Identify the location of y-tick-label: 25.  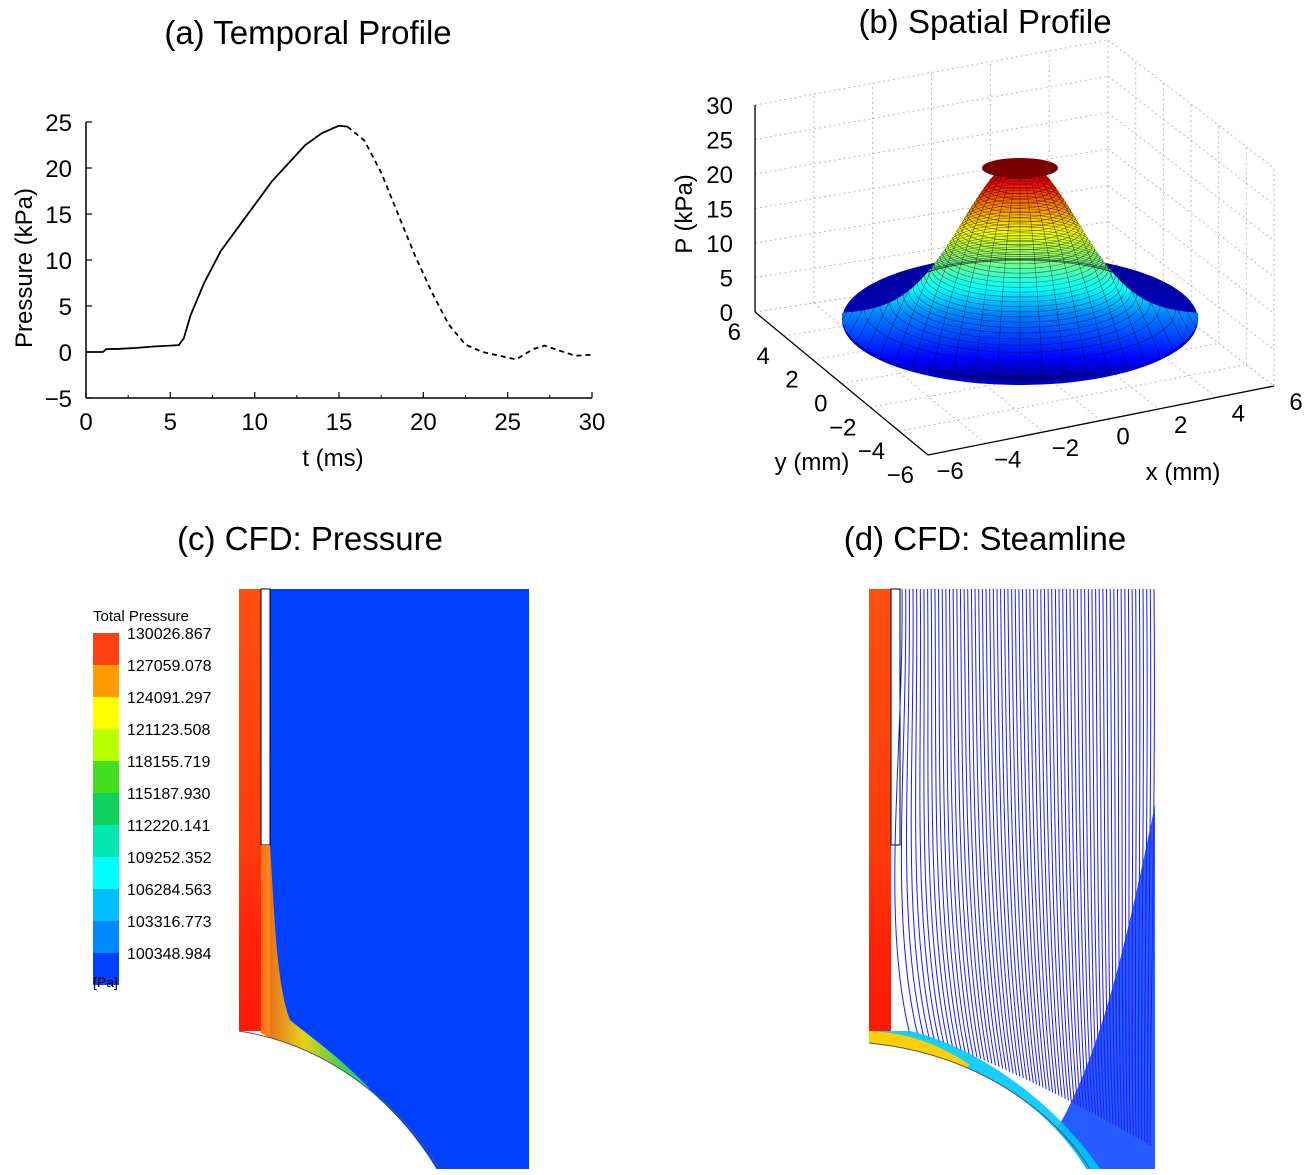
(58, 123).